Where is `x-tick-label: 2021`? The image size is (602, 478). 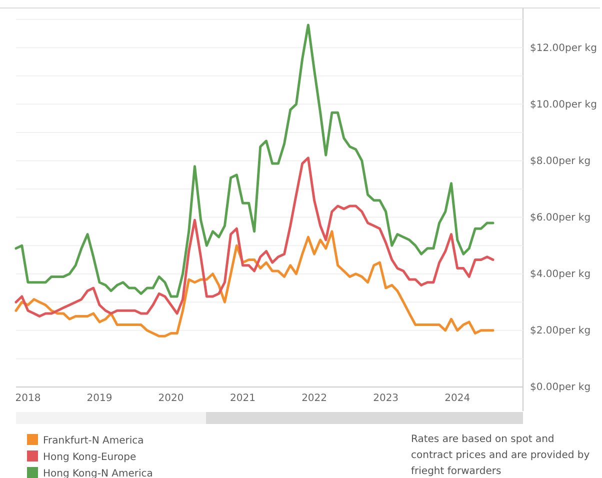 x-tick-label: 2021 is located at coordinates (243, 398).